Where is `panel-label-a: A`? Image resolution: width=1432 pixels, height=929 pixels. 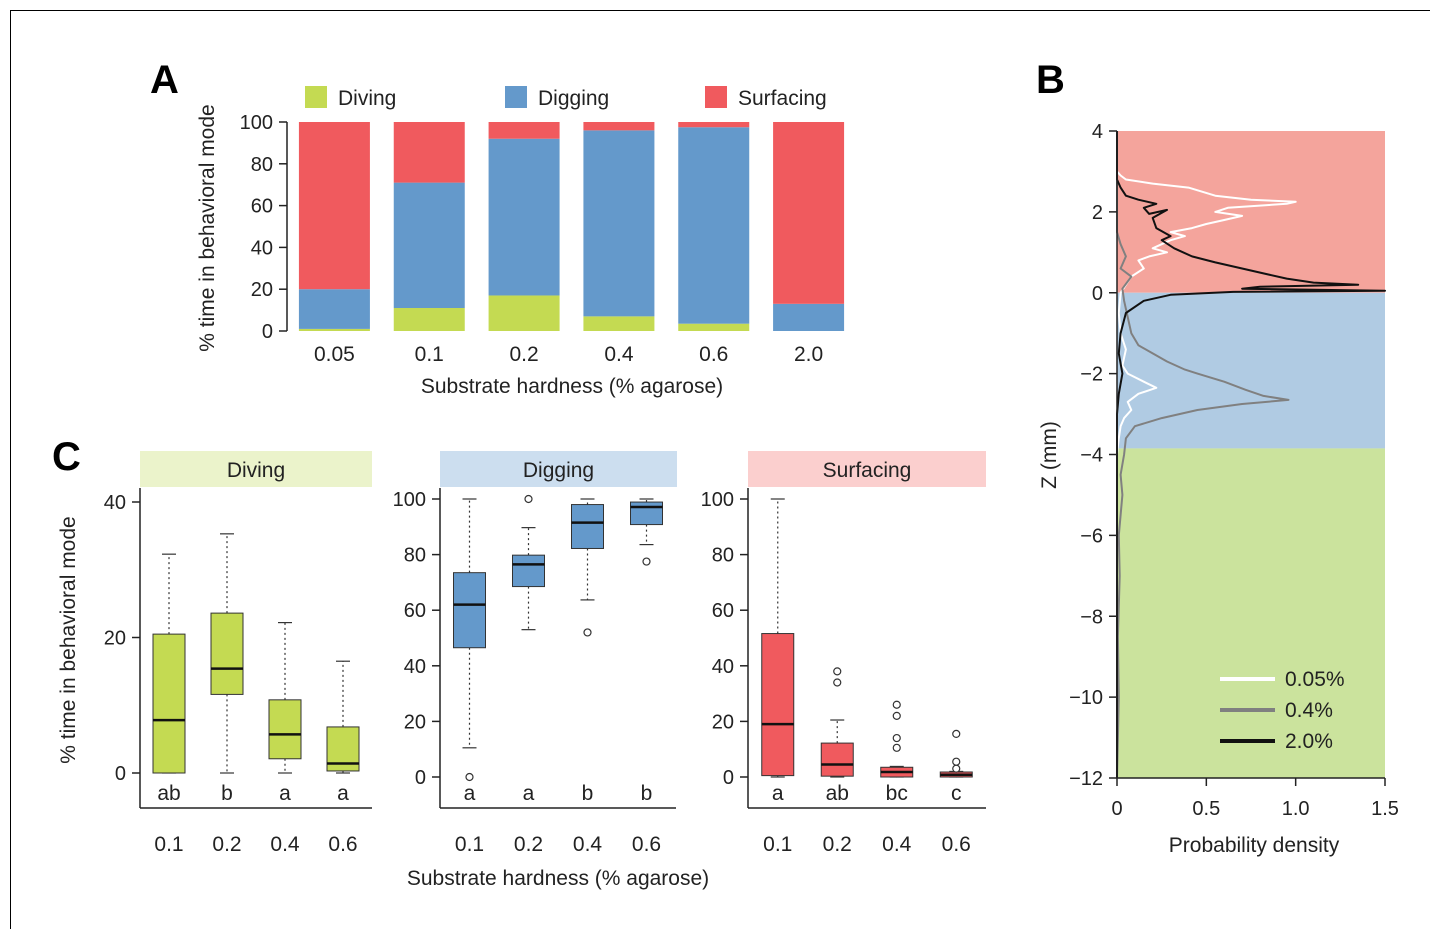
panel-label-a: A is located at coordinates (164, 80).